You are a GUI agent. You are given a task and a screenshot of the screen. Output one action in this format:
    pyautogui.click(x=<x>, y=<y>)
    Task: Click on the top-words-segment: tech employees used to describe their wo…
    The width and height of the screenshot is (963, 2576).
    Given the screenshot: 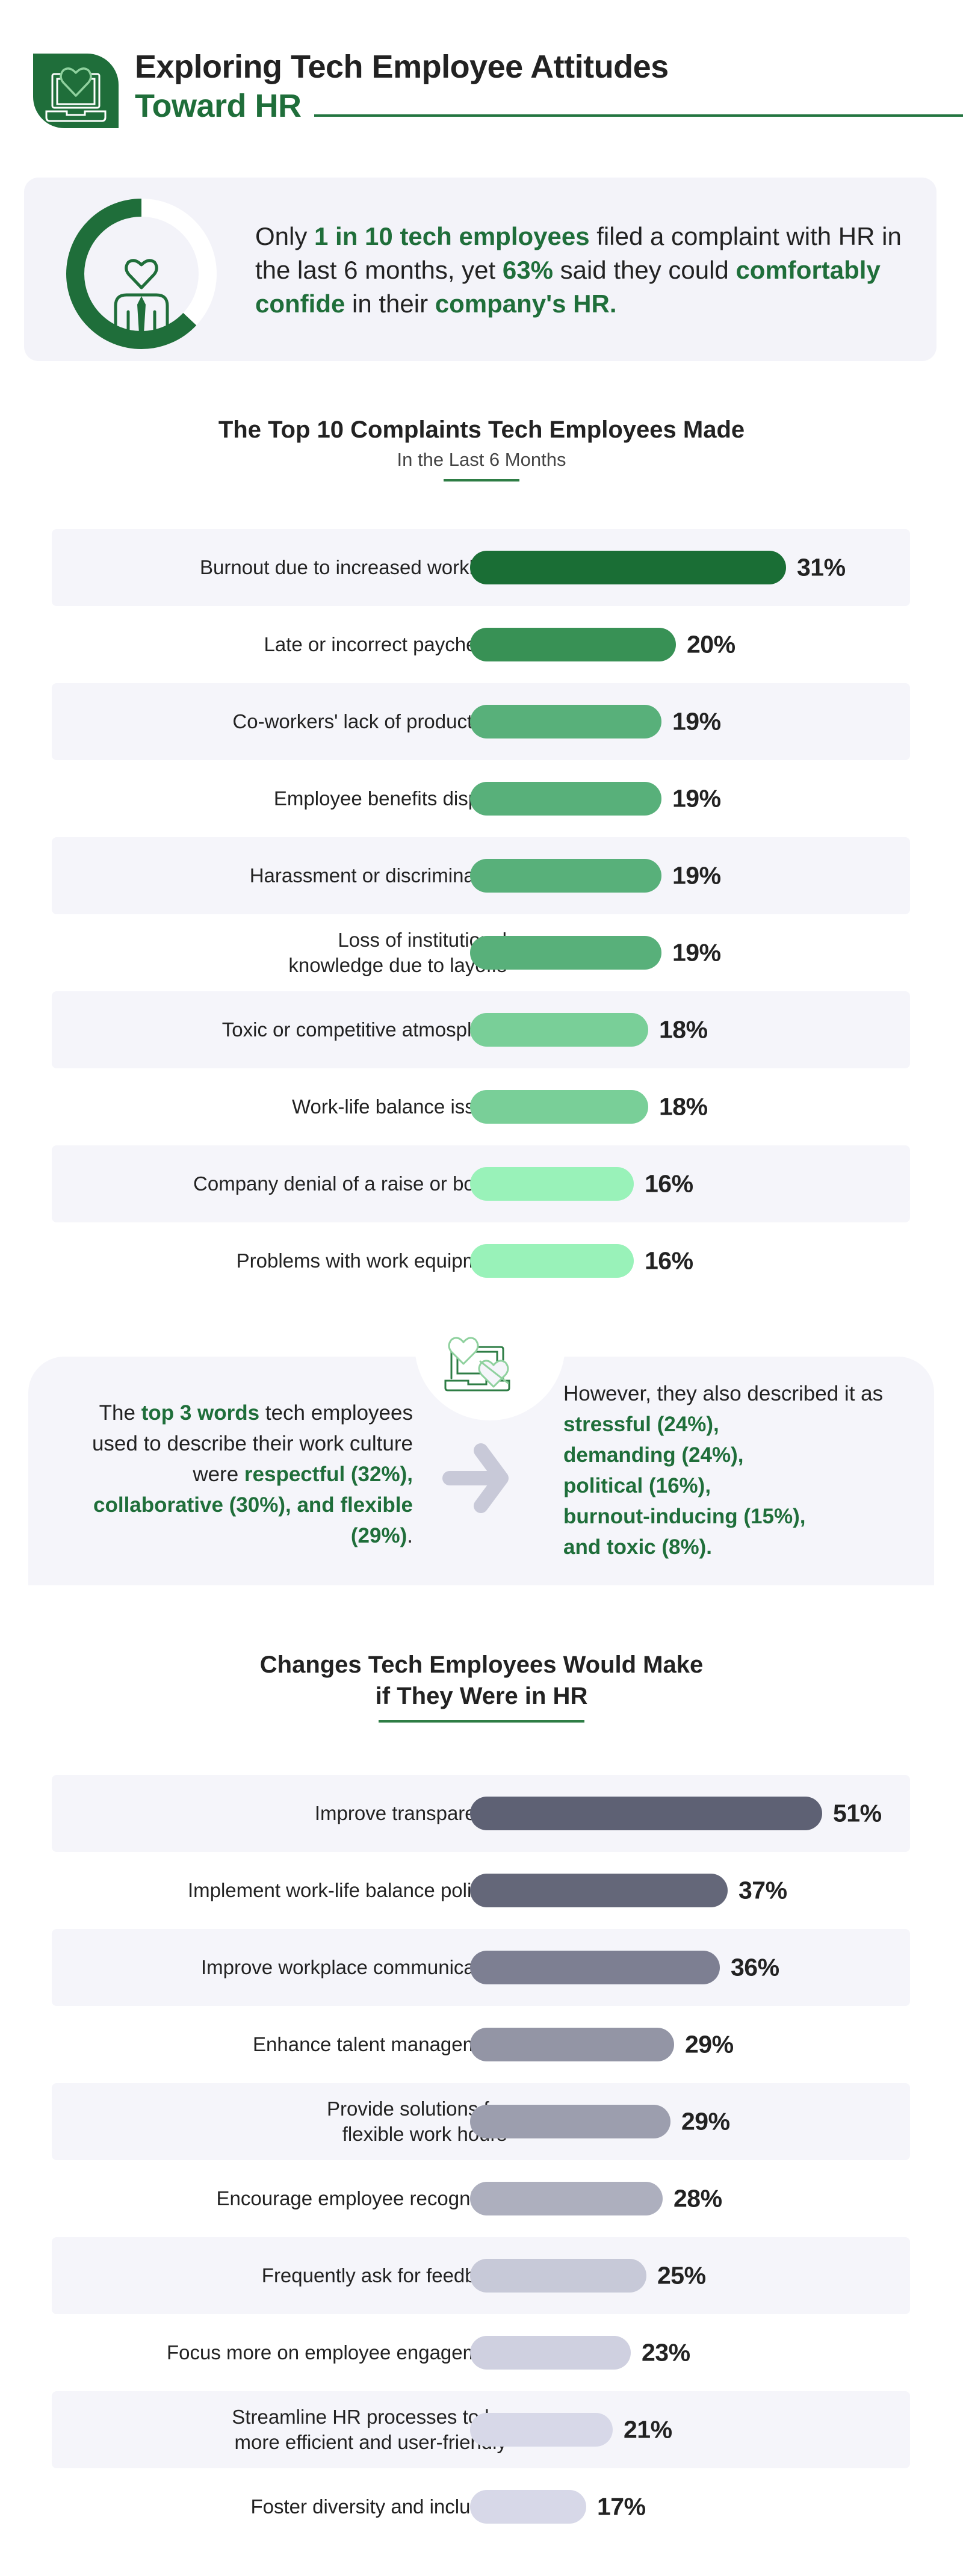 What is the action you would take?
    pyautogui.click(x=252, y=1443)
    